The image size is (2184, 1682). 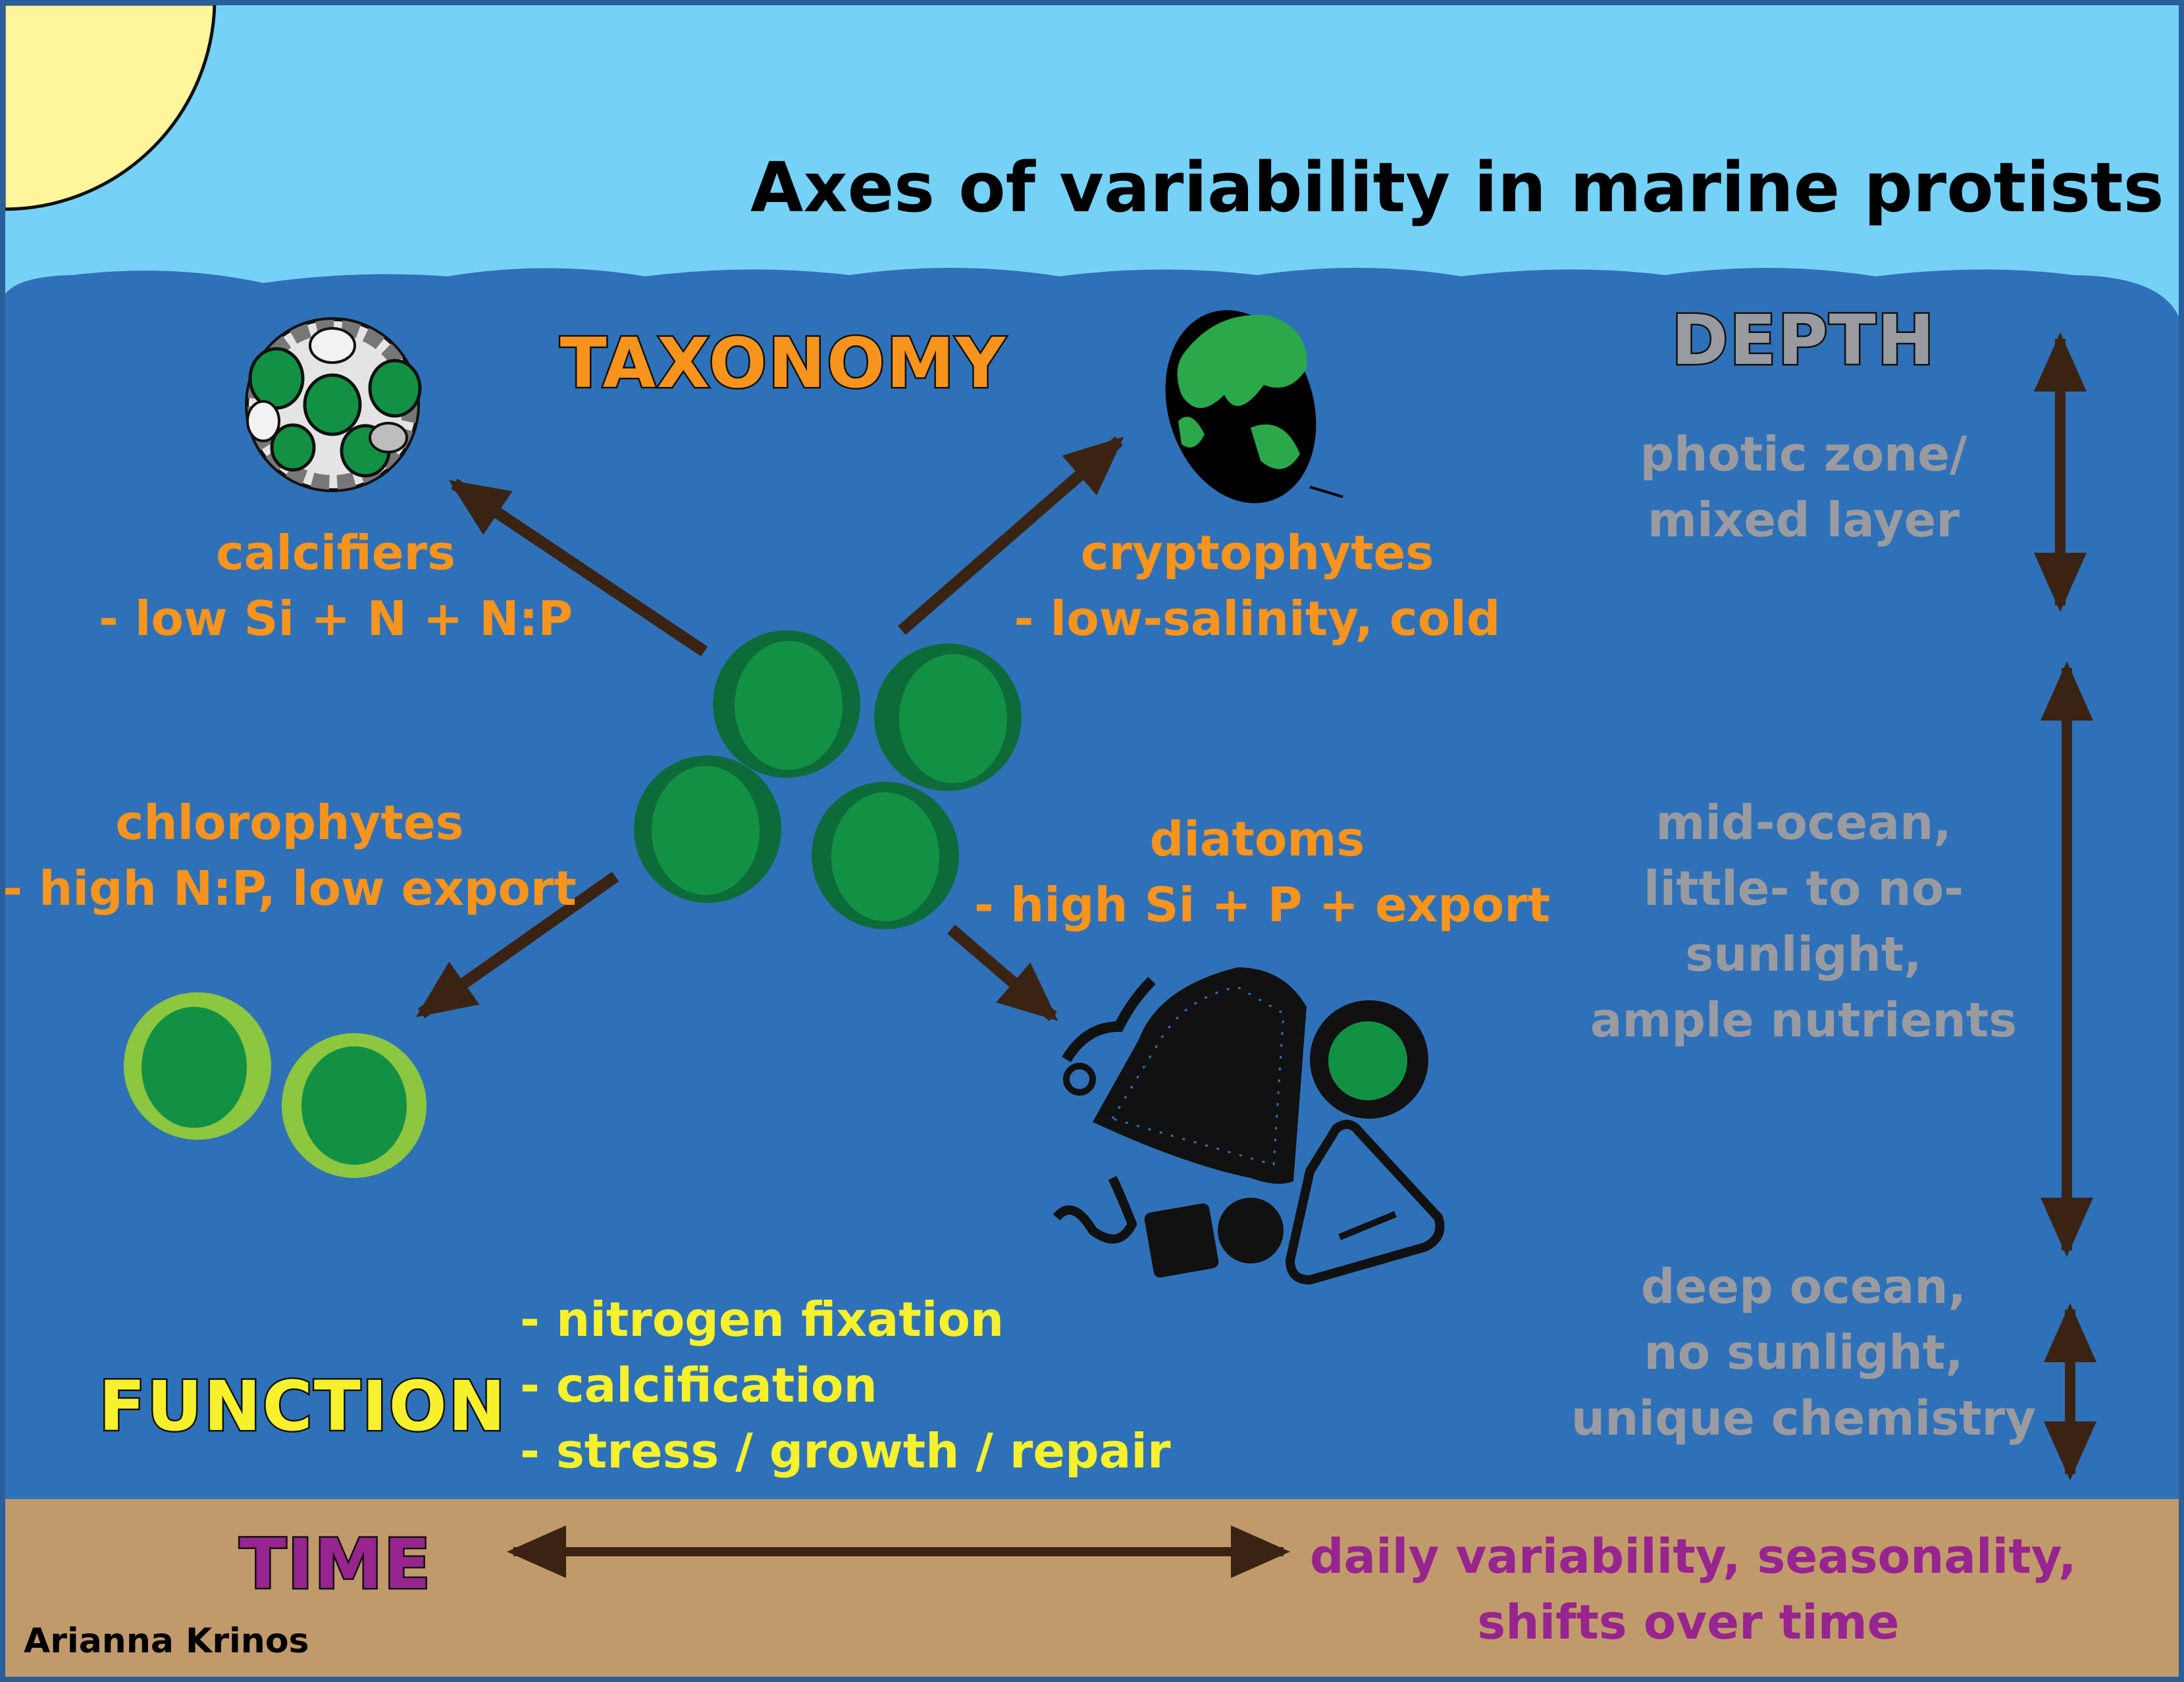 I want to click on arrow-to-diatoms, so click(x=1002, y=973).